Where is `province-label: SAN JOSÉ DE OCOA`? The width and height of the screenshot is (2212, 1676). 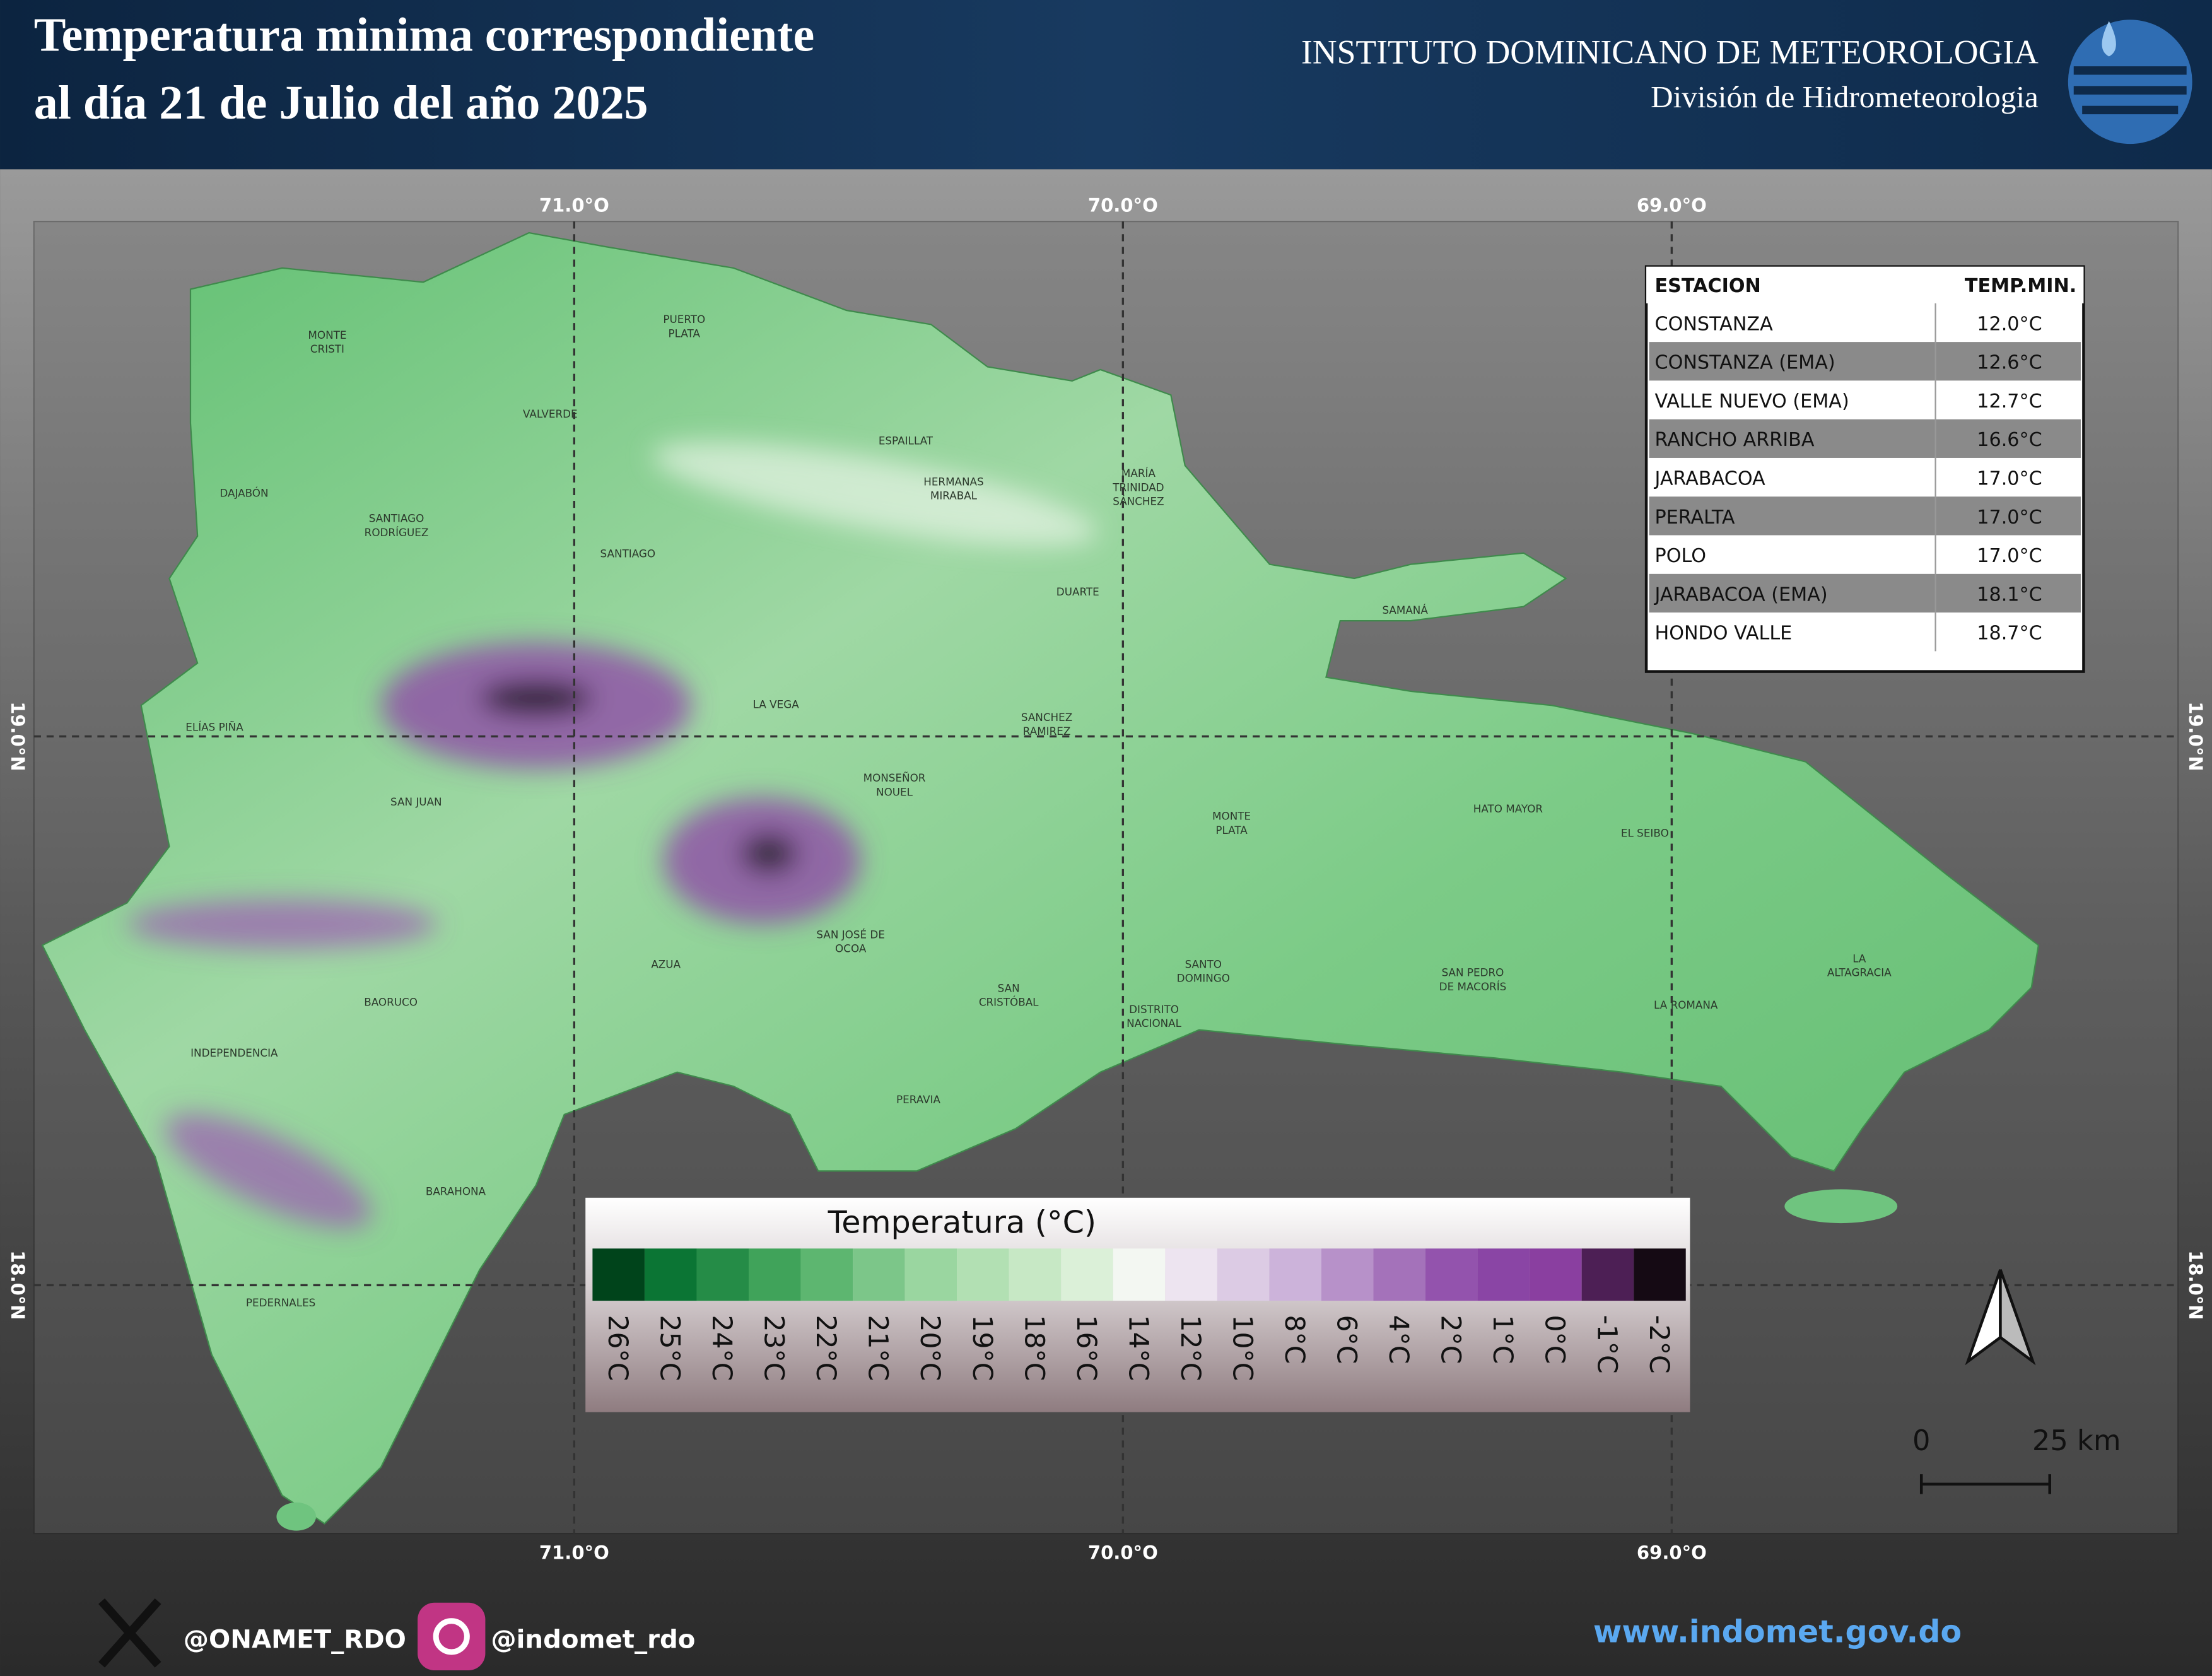 province-label: SAN JOSÉ DE OCOA is located at coordinates (850, 940).